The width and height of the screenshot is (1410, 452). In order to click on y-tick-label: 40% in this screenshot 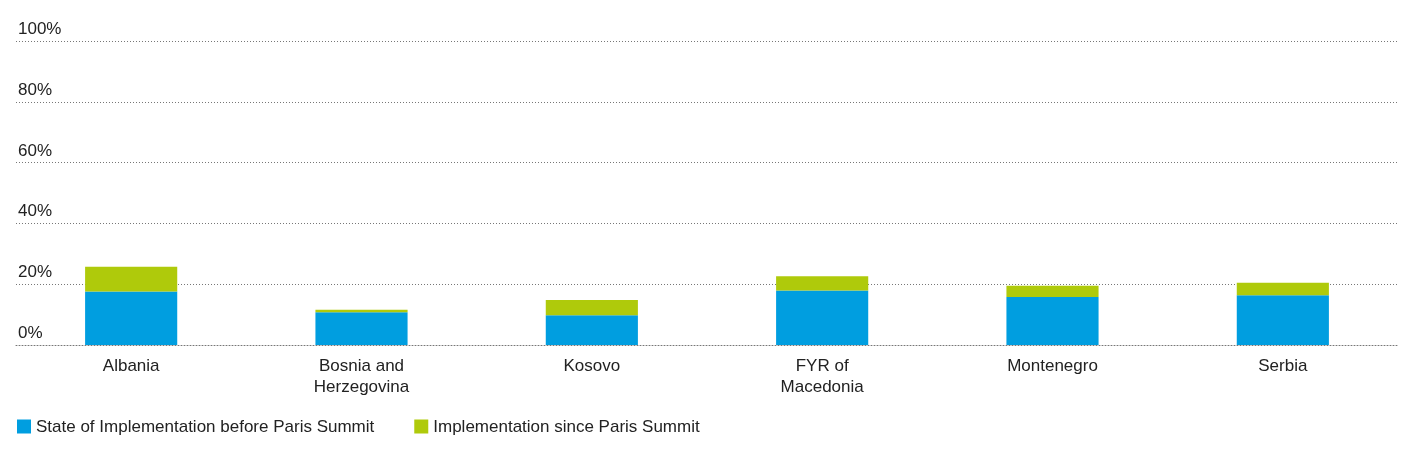, I will do `click(35, 211)`.